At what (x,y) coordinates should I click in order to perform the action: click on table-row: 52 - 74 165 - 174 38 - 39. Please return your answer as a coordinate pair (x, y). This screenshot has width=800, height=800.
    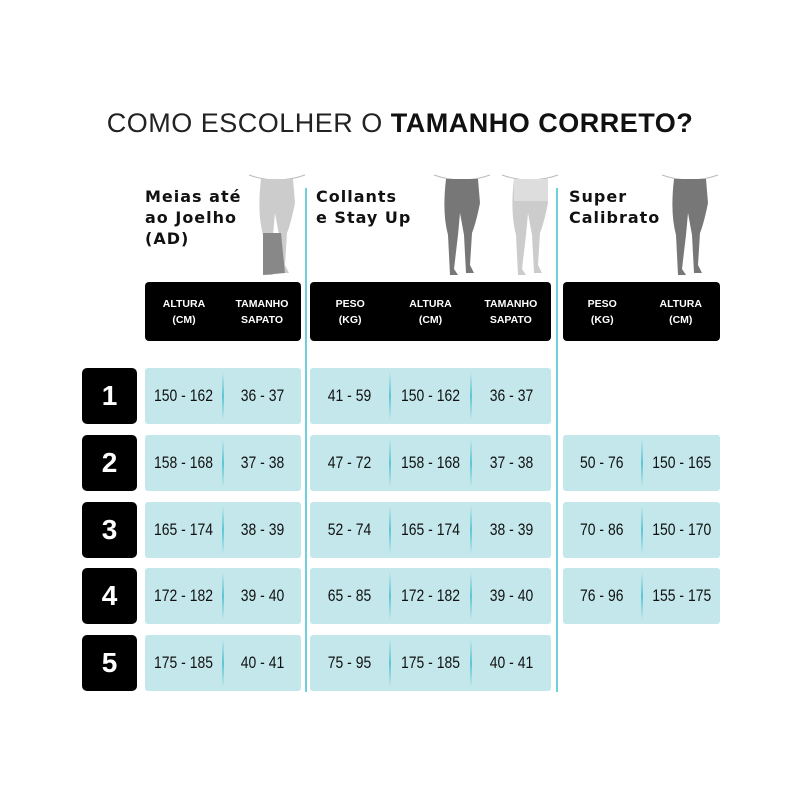
    Looking at the image, I should click on (430, 530).